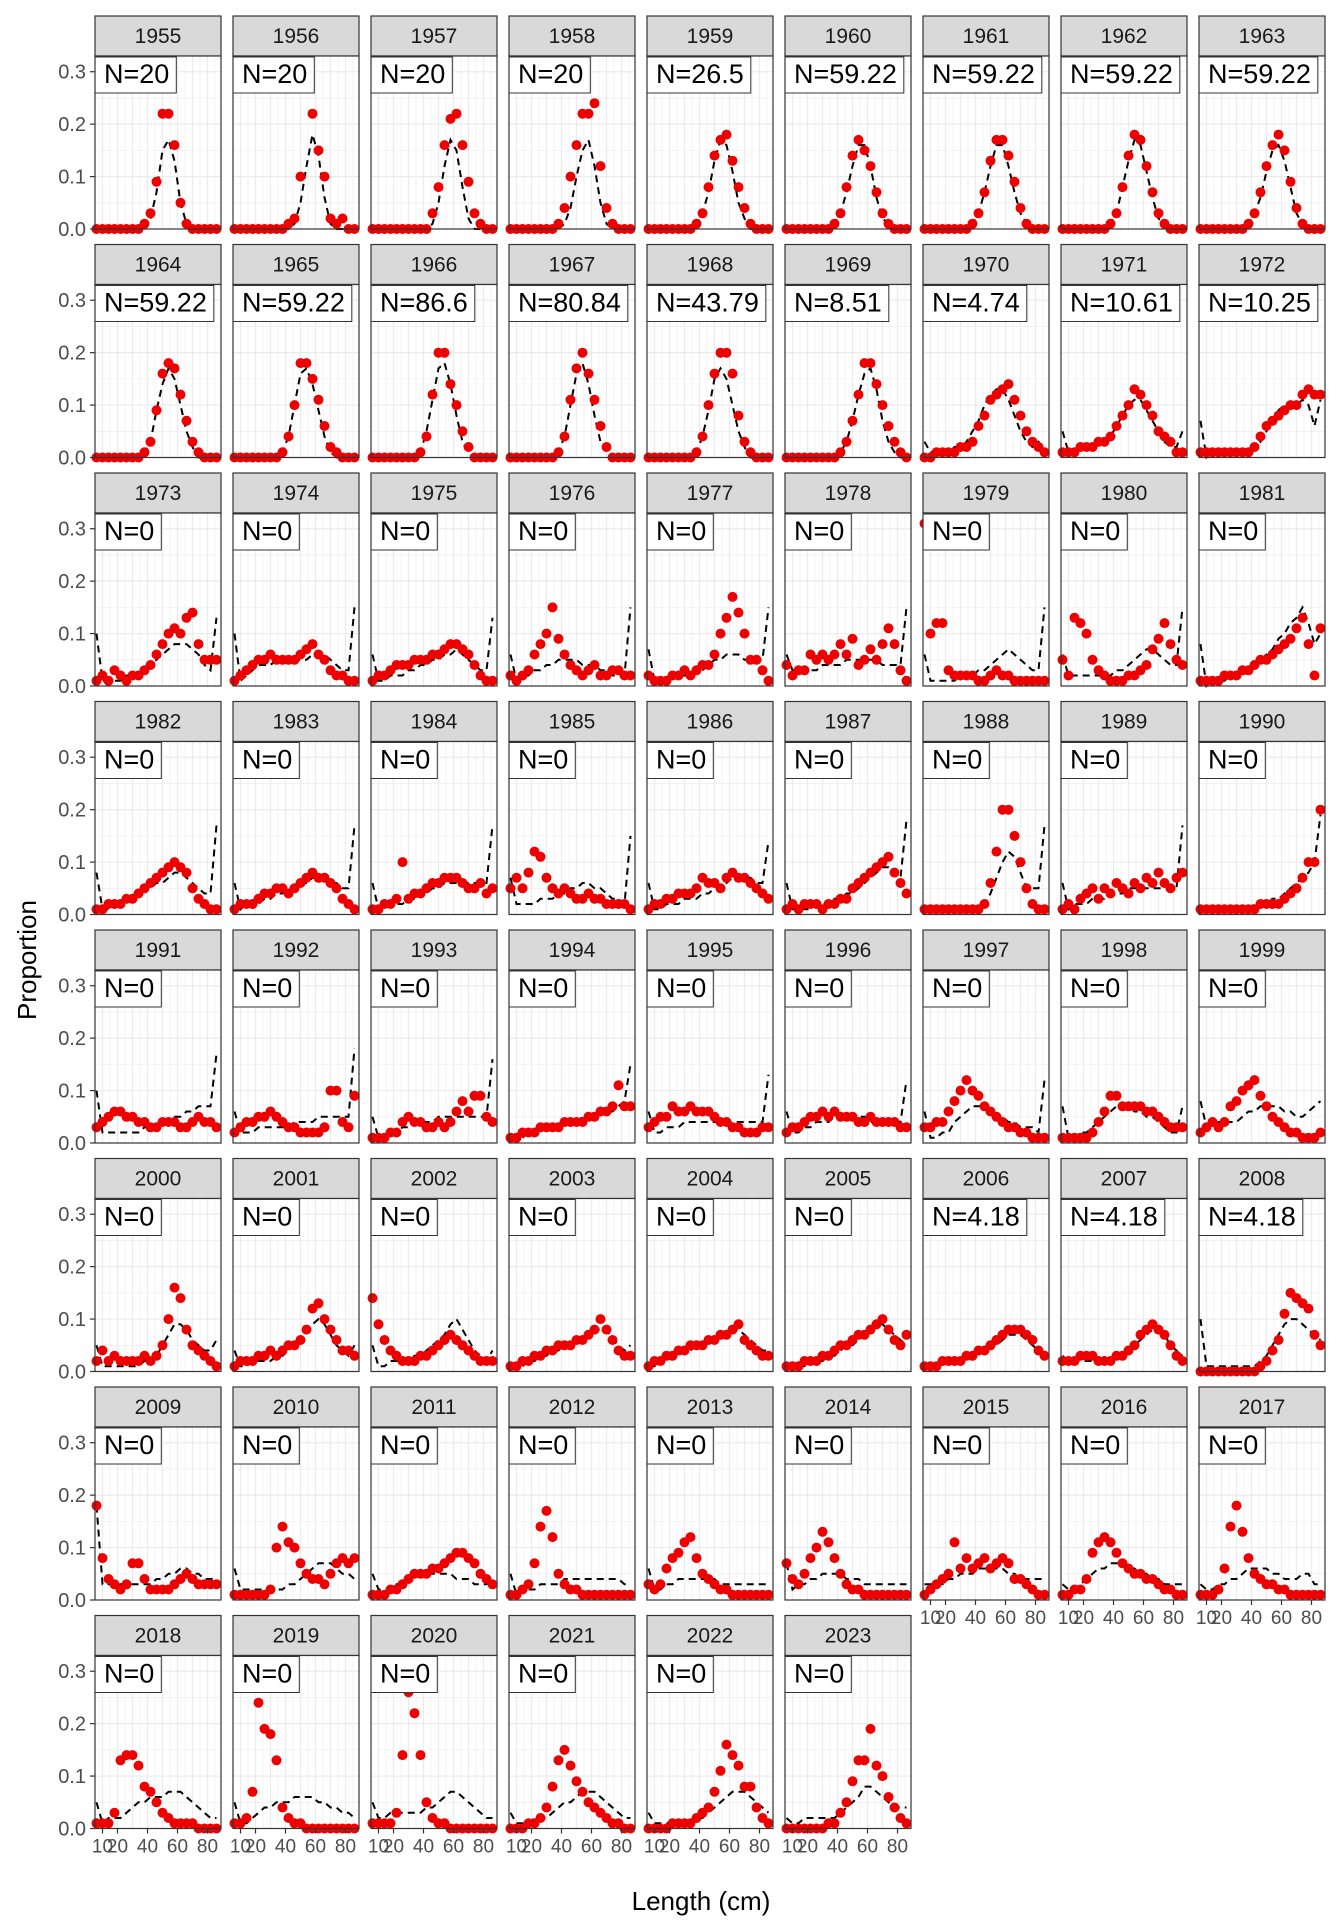 Image resolution: width=1344 pixels, height=1920 pixels. I want to click on strip-label: 1976, so click(572, 493).